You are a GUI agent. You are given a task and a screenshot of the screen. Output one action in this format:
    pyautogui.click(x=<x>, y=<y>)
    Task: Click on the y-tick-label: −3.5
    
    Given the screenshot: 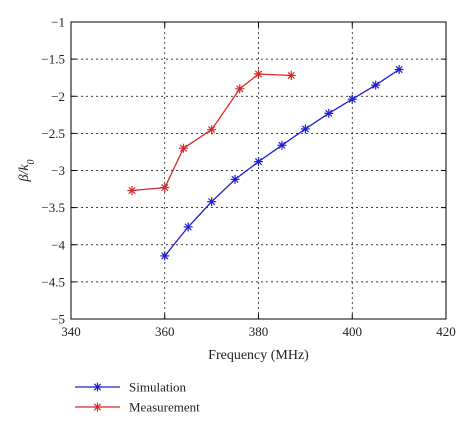 What is the action you would take?
    pyautogui.click(x=53, y=207)
    